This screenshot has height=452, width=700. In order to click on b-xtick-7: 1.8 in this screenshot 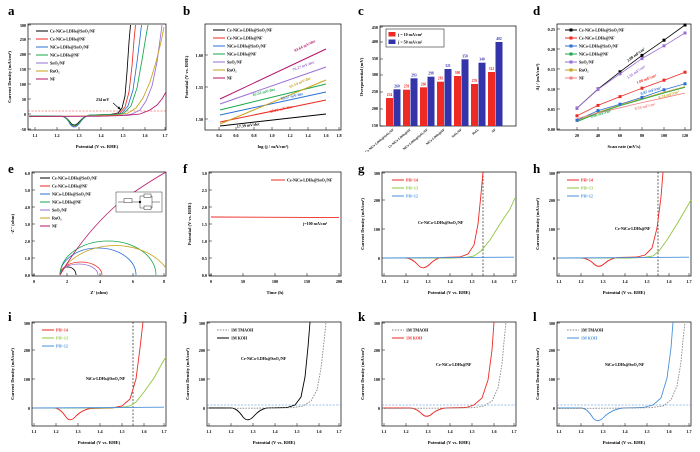, I will do `click(338, 135)`.